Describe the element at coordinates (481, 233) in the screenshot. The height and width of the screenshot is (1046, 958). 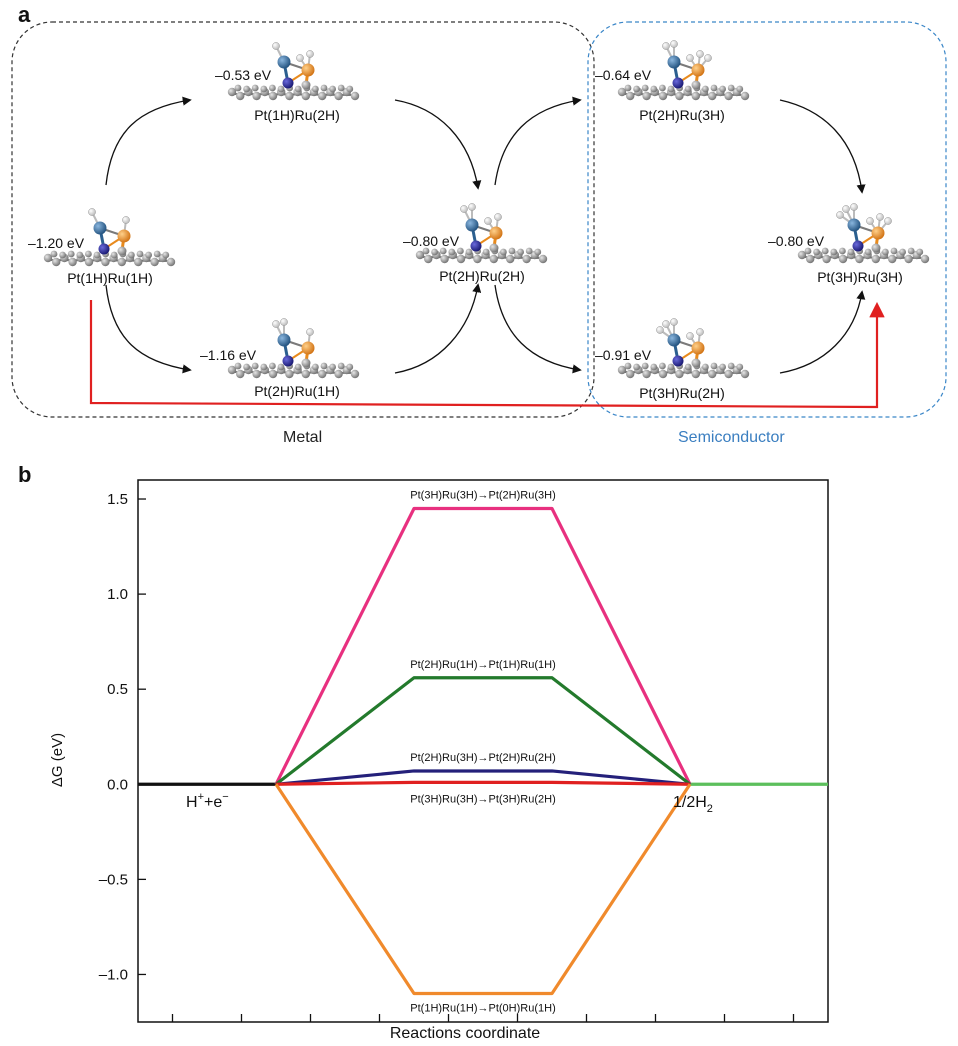
I see `molecule-pt2h-ru2h` at that location.